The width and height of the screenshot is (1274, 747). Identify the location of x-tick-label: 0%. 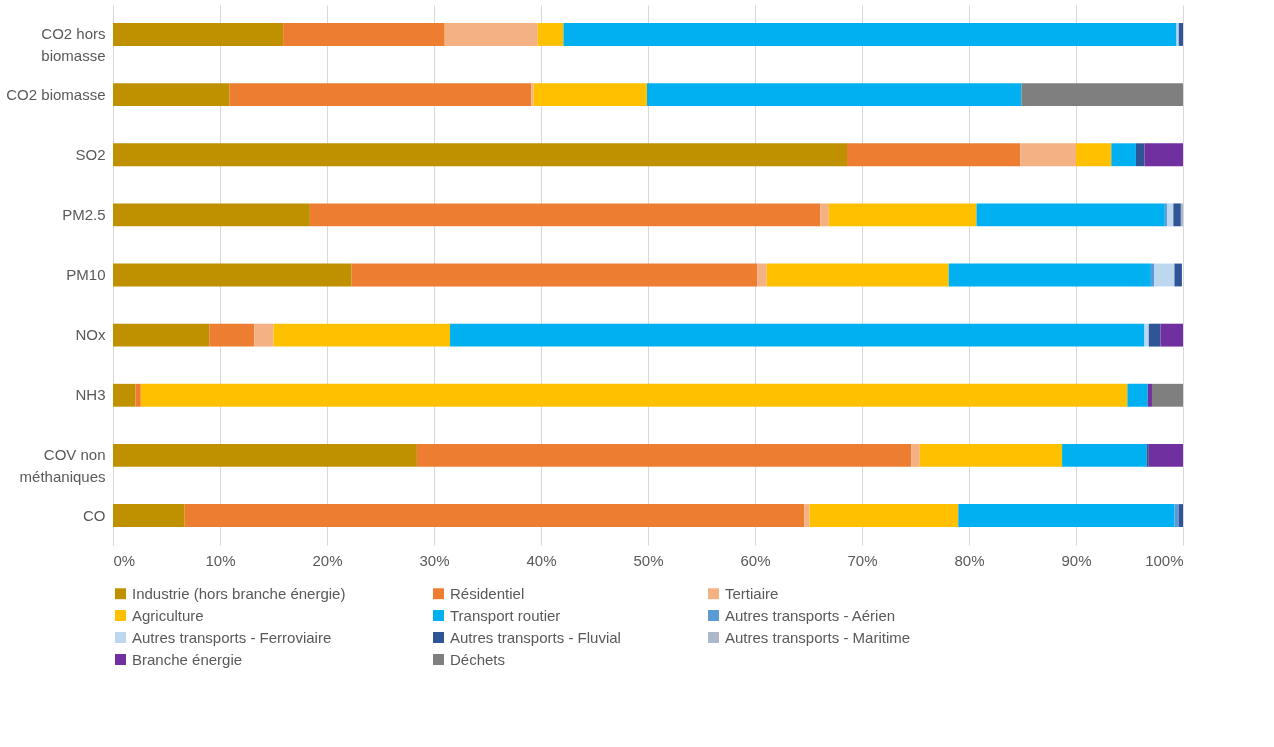
(124, 560).